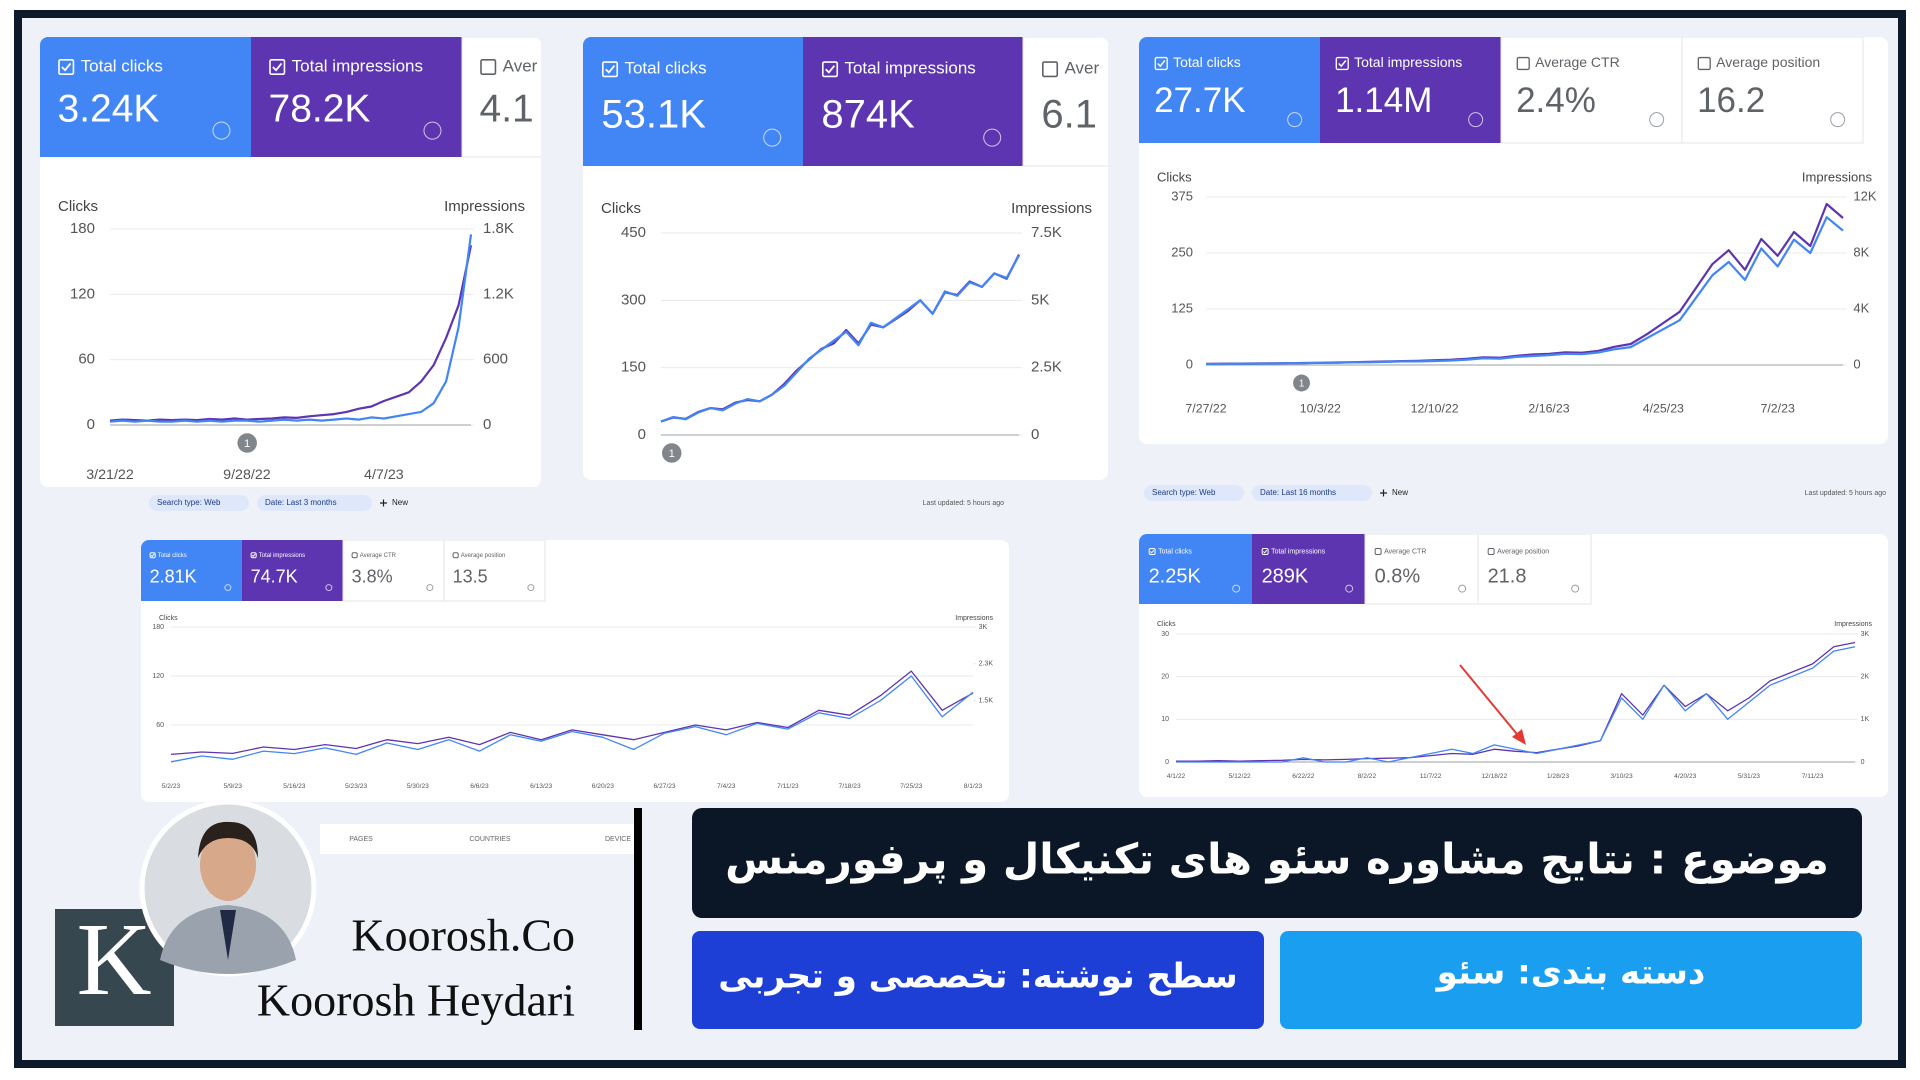 The width and height of the screenshot is (1920, 1080). Describe the element at coordinates (357, 65) in the screenshot. I see `metric-label: Total impressions` at that location.